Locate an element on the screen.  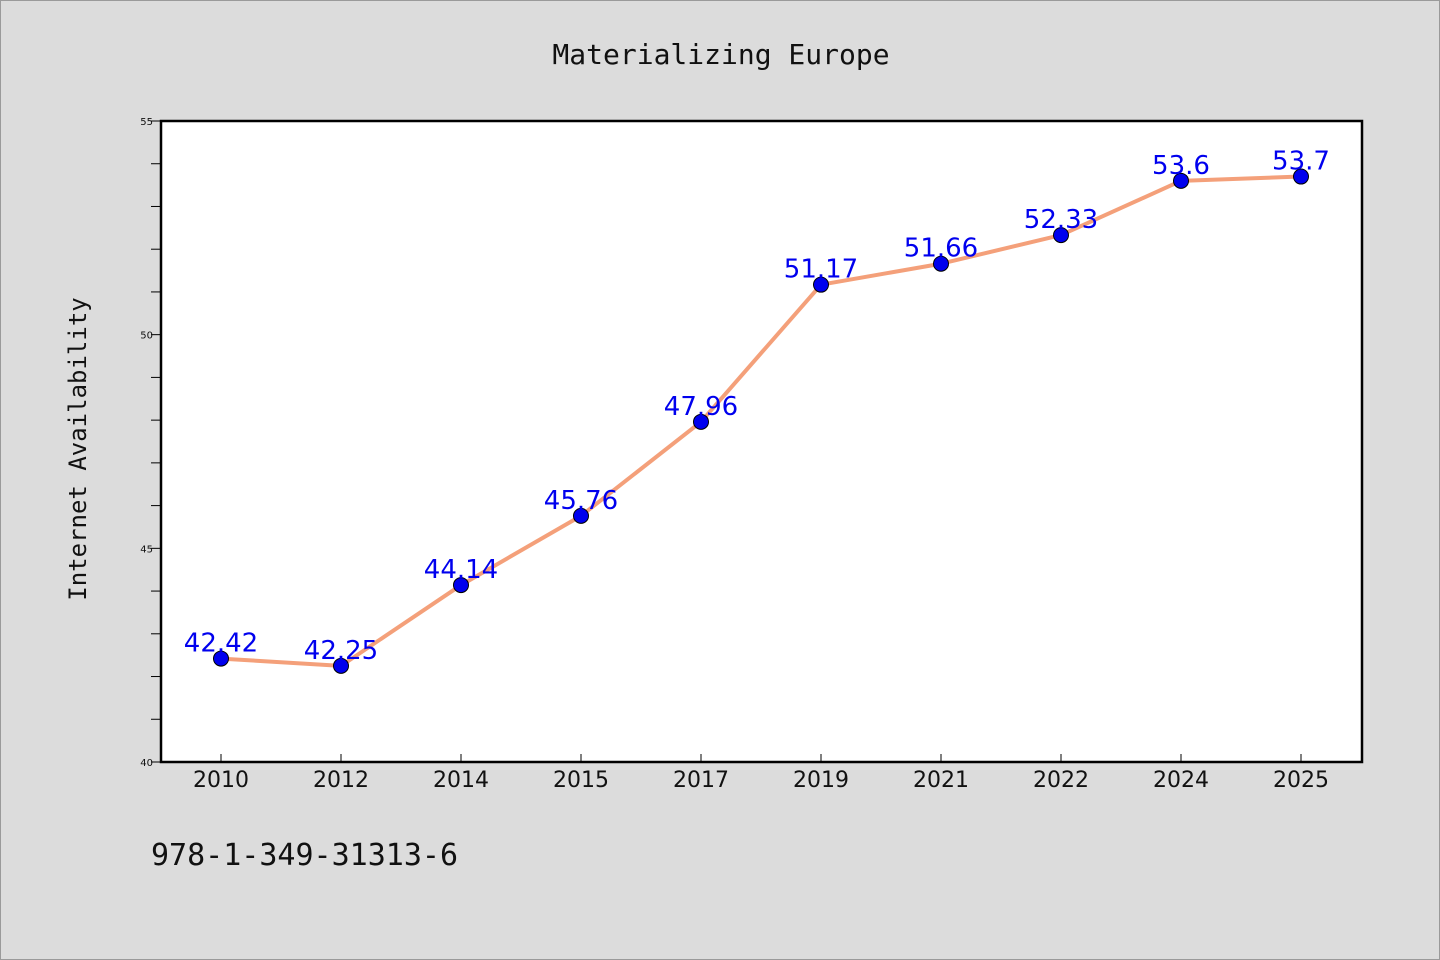
x-tick-label: 2012 is located at coordinates (341, 780).